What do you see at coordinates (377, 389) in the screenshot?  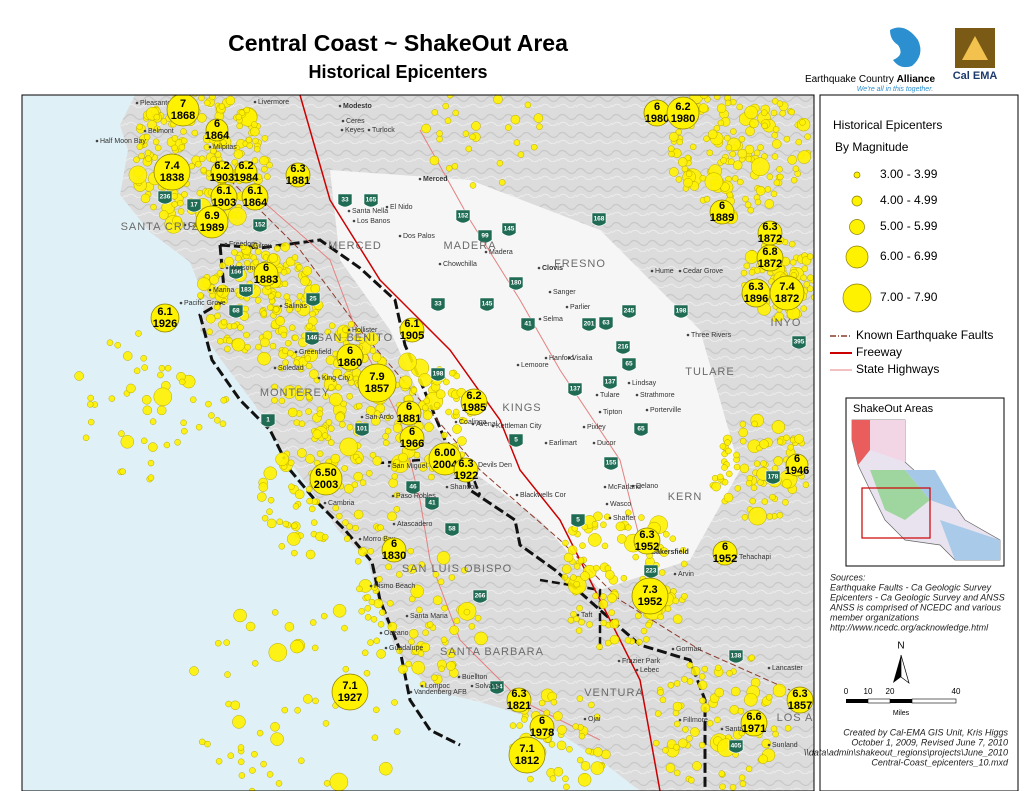 I see `epicenter-year: 1857` at bounding box center [377, 389].